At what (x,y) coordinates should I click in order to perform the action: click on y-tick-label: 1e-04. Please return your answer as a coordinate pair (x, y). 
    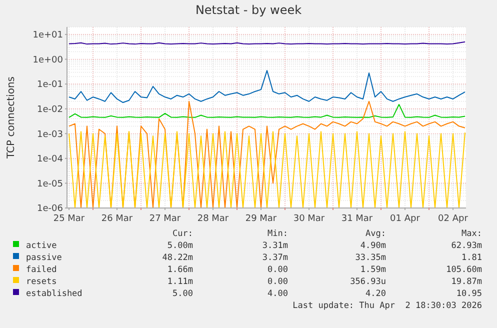
    Looking at the image, I should click on (50, 159).